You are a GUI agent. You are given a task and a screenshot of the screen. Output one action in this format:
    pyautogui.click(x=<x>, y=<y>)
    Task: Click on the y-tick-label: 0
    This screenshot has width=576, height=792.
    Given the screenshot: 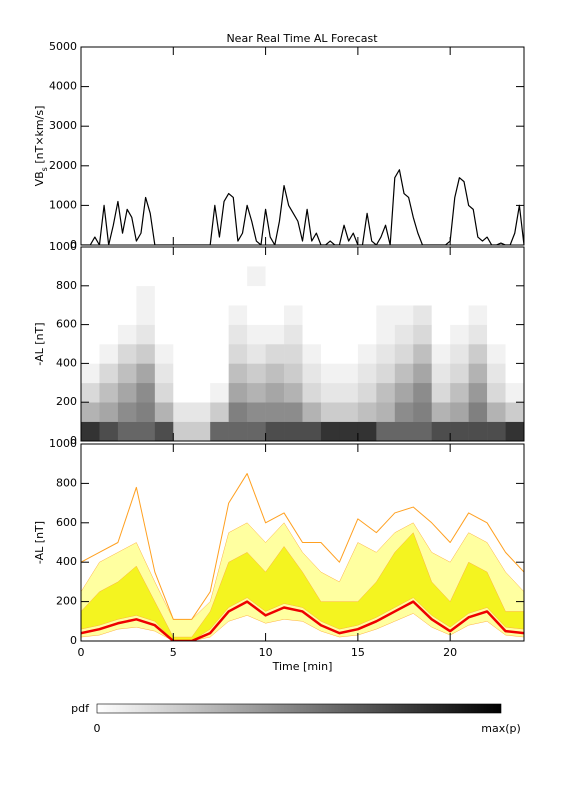 What is the action you would take?
    pyautogui.click(x=73, y=640)
    